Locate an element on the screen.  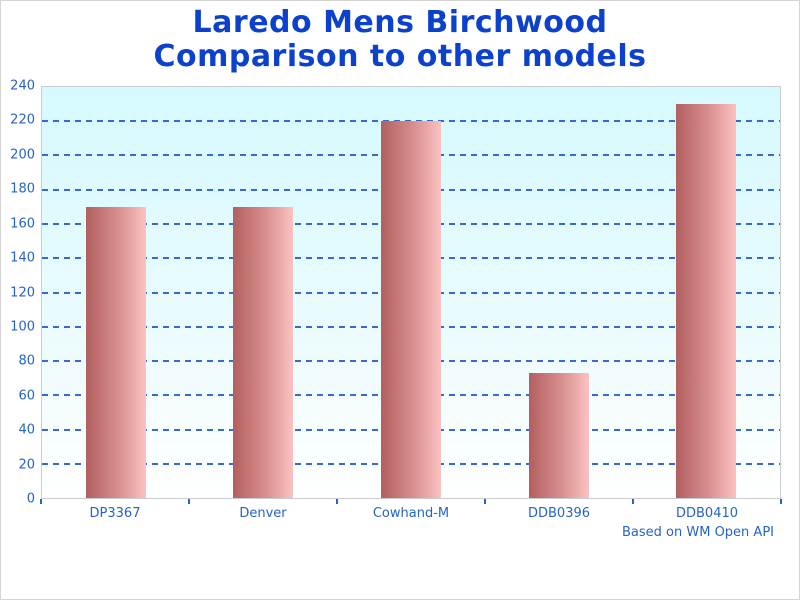
chart-title-line-1: Laredo Mens Birchwood is located at coordinates (400, 22).